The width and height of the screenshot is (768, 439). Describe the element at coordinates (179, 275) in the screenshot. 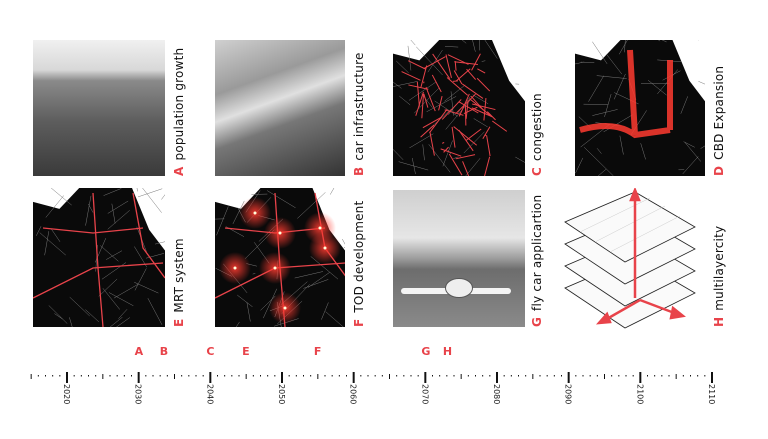

I see `panel-title: MRT system` at that location.